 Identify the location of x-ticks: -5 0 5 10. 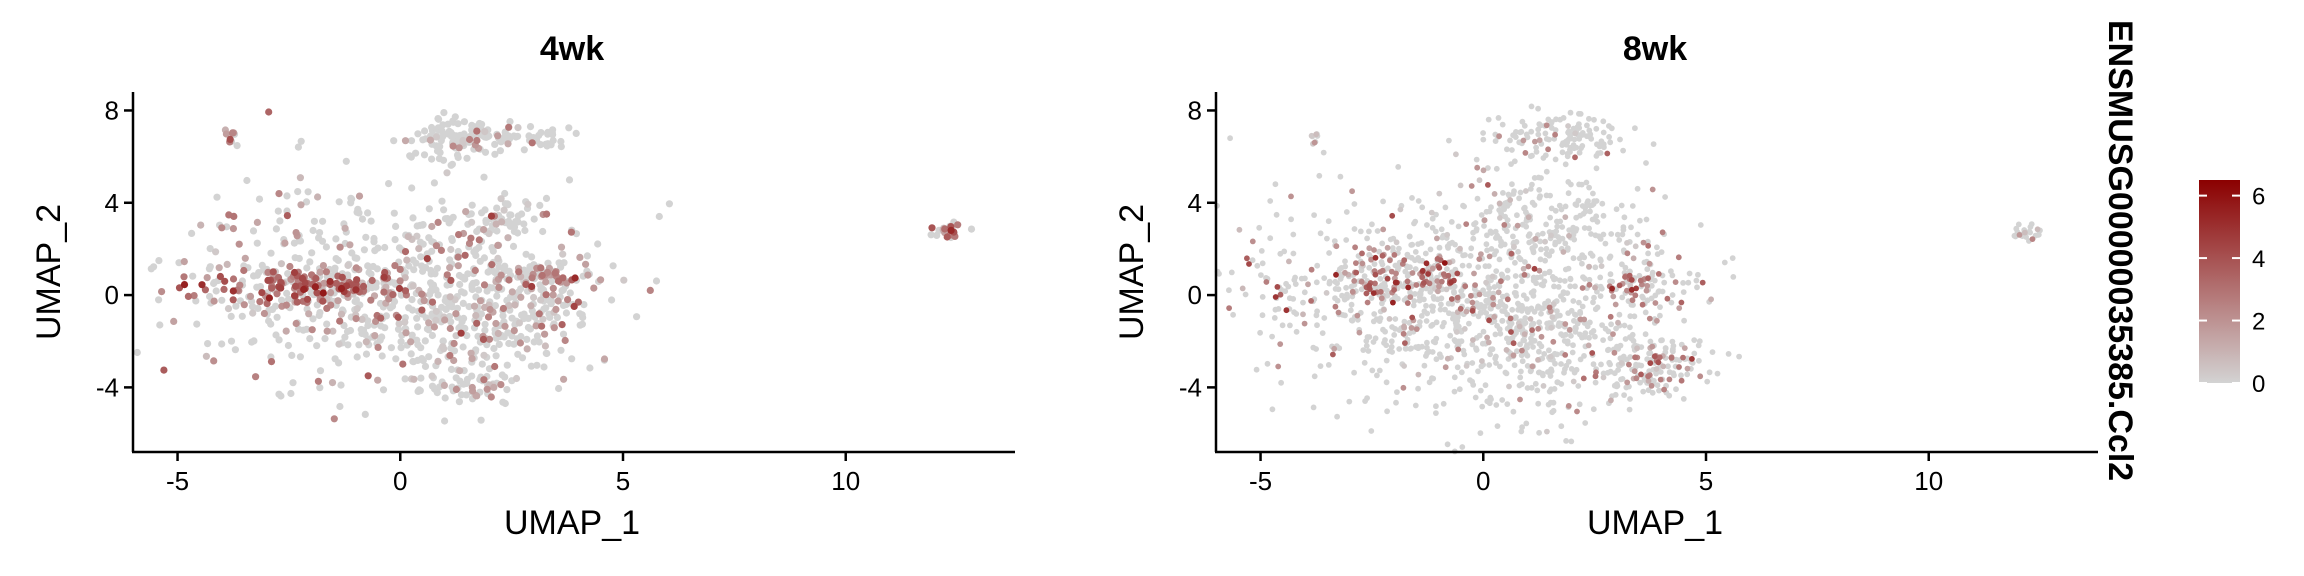
(513, 474).